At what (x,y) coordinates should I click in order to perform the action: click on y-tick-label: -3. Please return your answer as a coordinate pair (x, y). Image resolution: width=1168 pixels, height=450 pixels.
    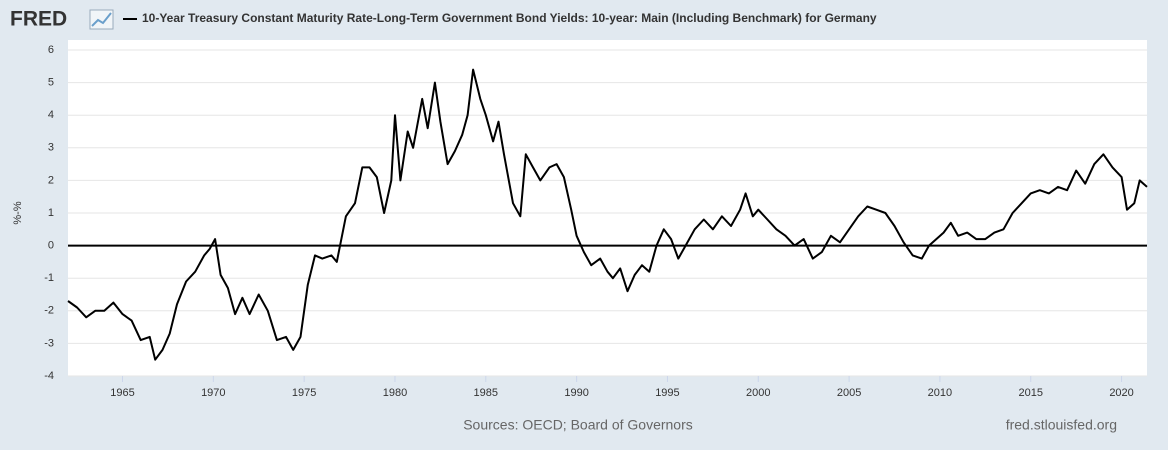
    Looking at the image, I should click on (49, 343).